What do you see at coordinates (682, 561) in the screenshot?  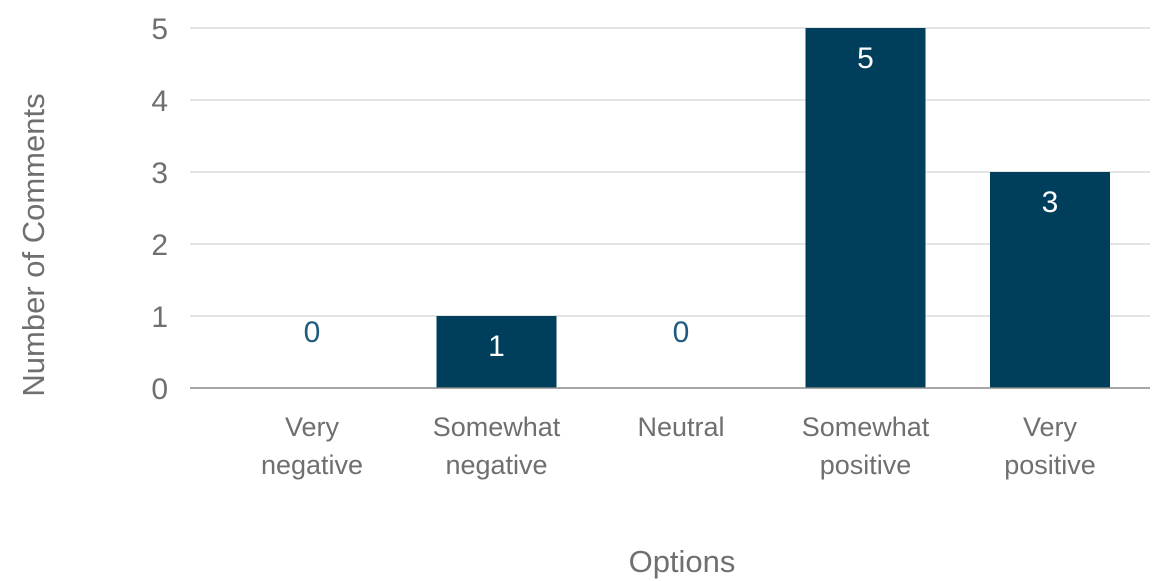 I see `x-axis-title: Options` at bounding box center [682, 561].